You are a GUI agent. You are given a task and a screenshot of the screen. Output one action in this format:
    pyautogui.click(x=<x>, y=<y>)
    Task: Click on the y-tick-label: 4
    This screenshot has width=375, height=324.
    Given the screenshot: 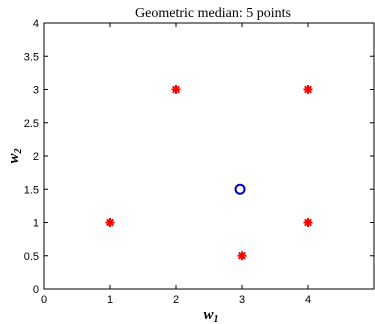 What is the action you would take?
    pyautogui.click(x=36, y=24)
    